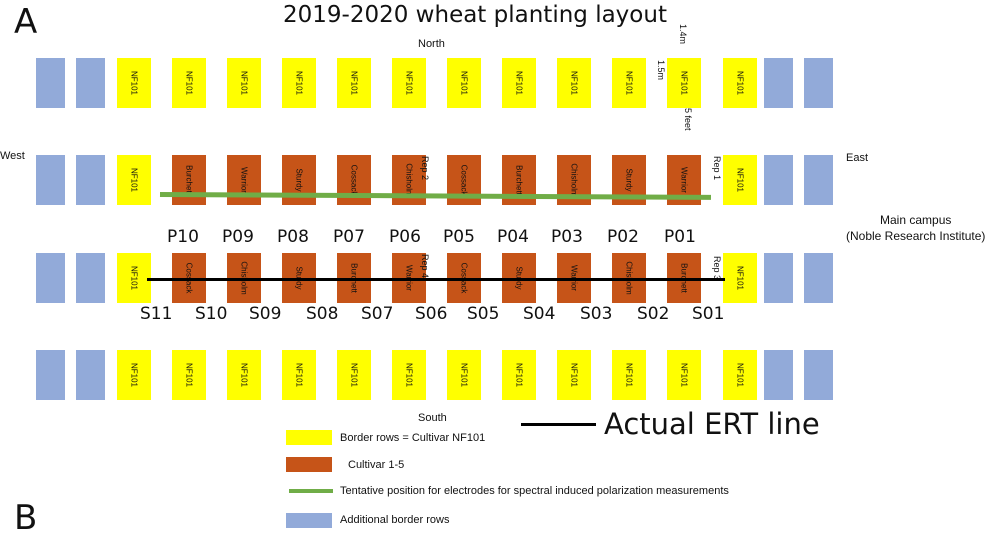  What do you see at coordinates (26, 22) in the screenshot?
I see `panel-label-a: A` at bounding box center [26, 22].